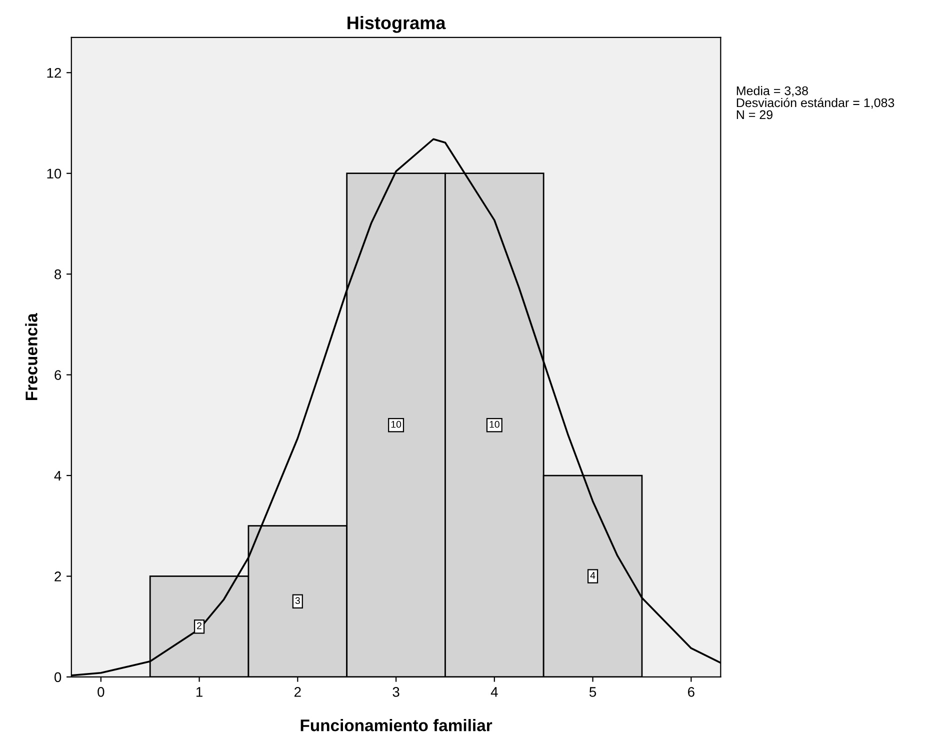 The image size is (952, 748). I want to click on text: Desviación estándar = 1,083, so click(815, 103).